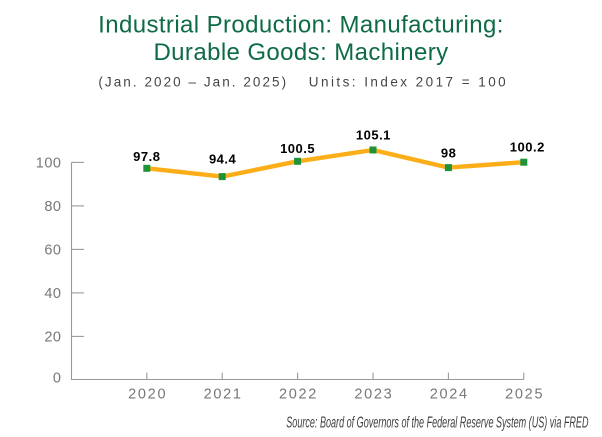 Image resolution: width=602 pixels, height=437 pixels. I want to click on svg-text:Industrial Production: Manufac: Industrial Production: Manufacturing:, so click(301, 24).